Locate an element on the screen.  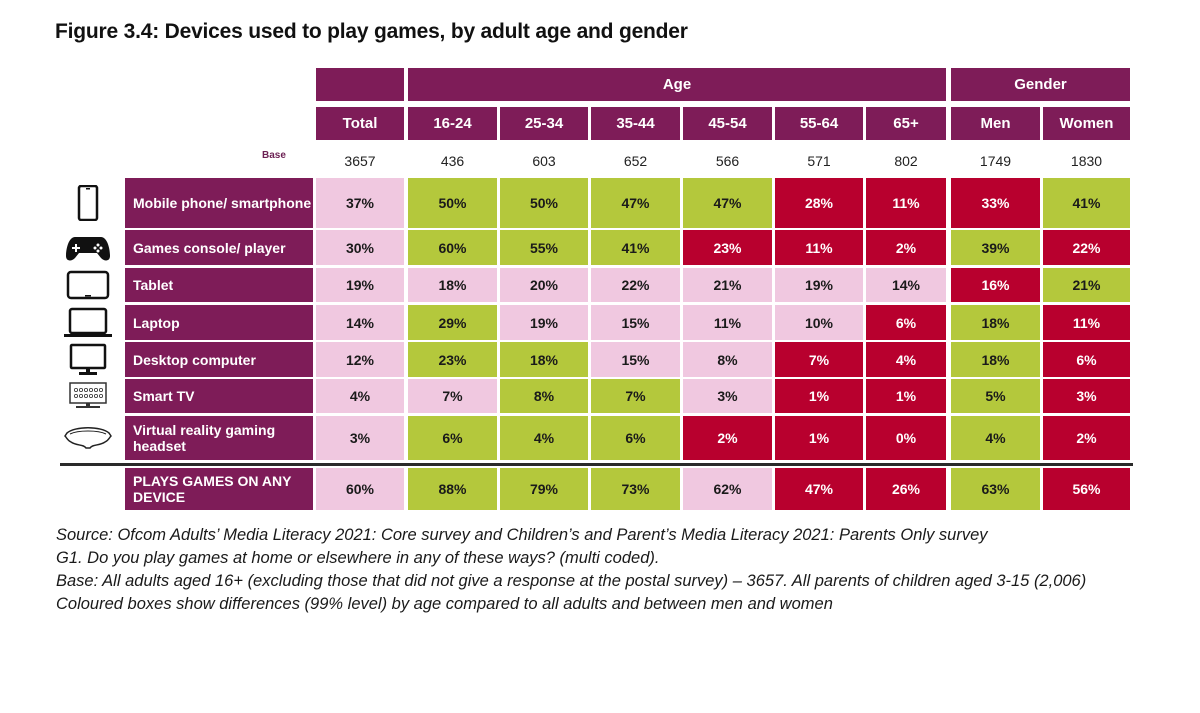
total-divider is located at coordinates (596, 464).